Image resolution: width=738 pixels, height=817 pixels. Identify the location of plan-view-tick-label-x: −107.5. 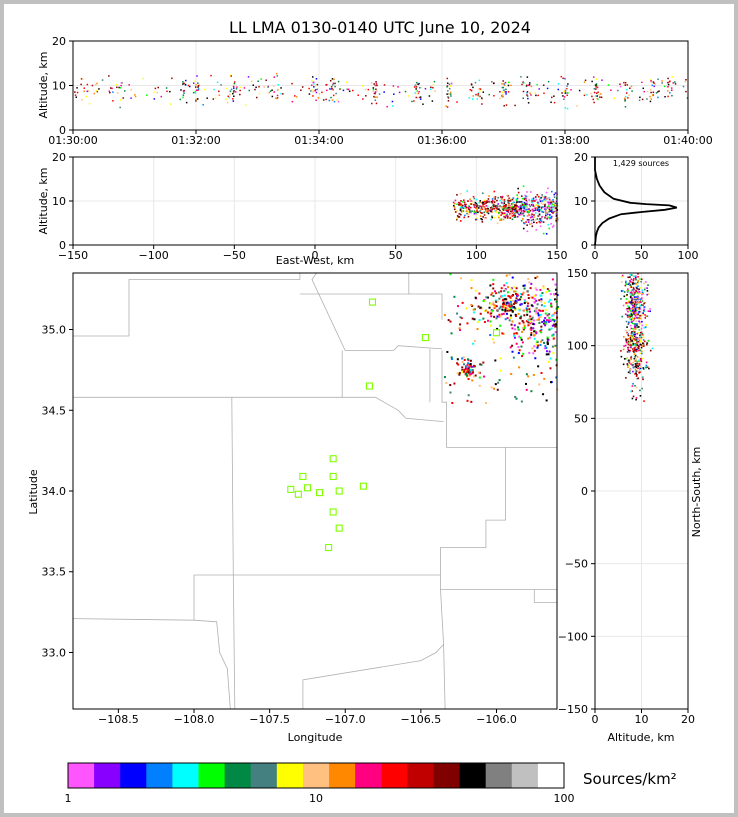
(269, 719).